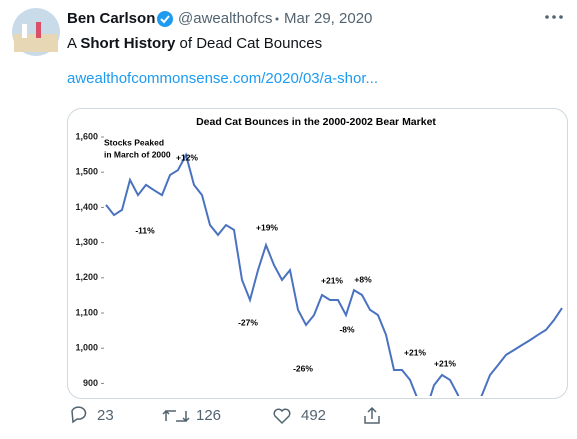 The width and height of the screenshot is (577, 439). What do you see at coordinates (111, 18) in the screenshot?
I see `author-name: Ben Carlson` at bounding box center [111, 18].